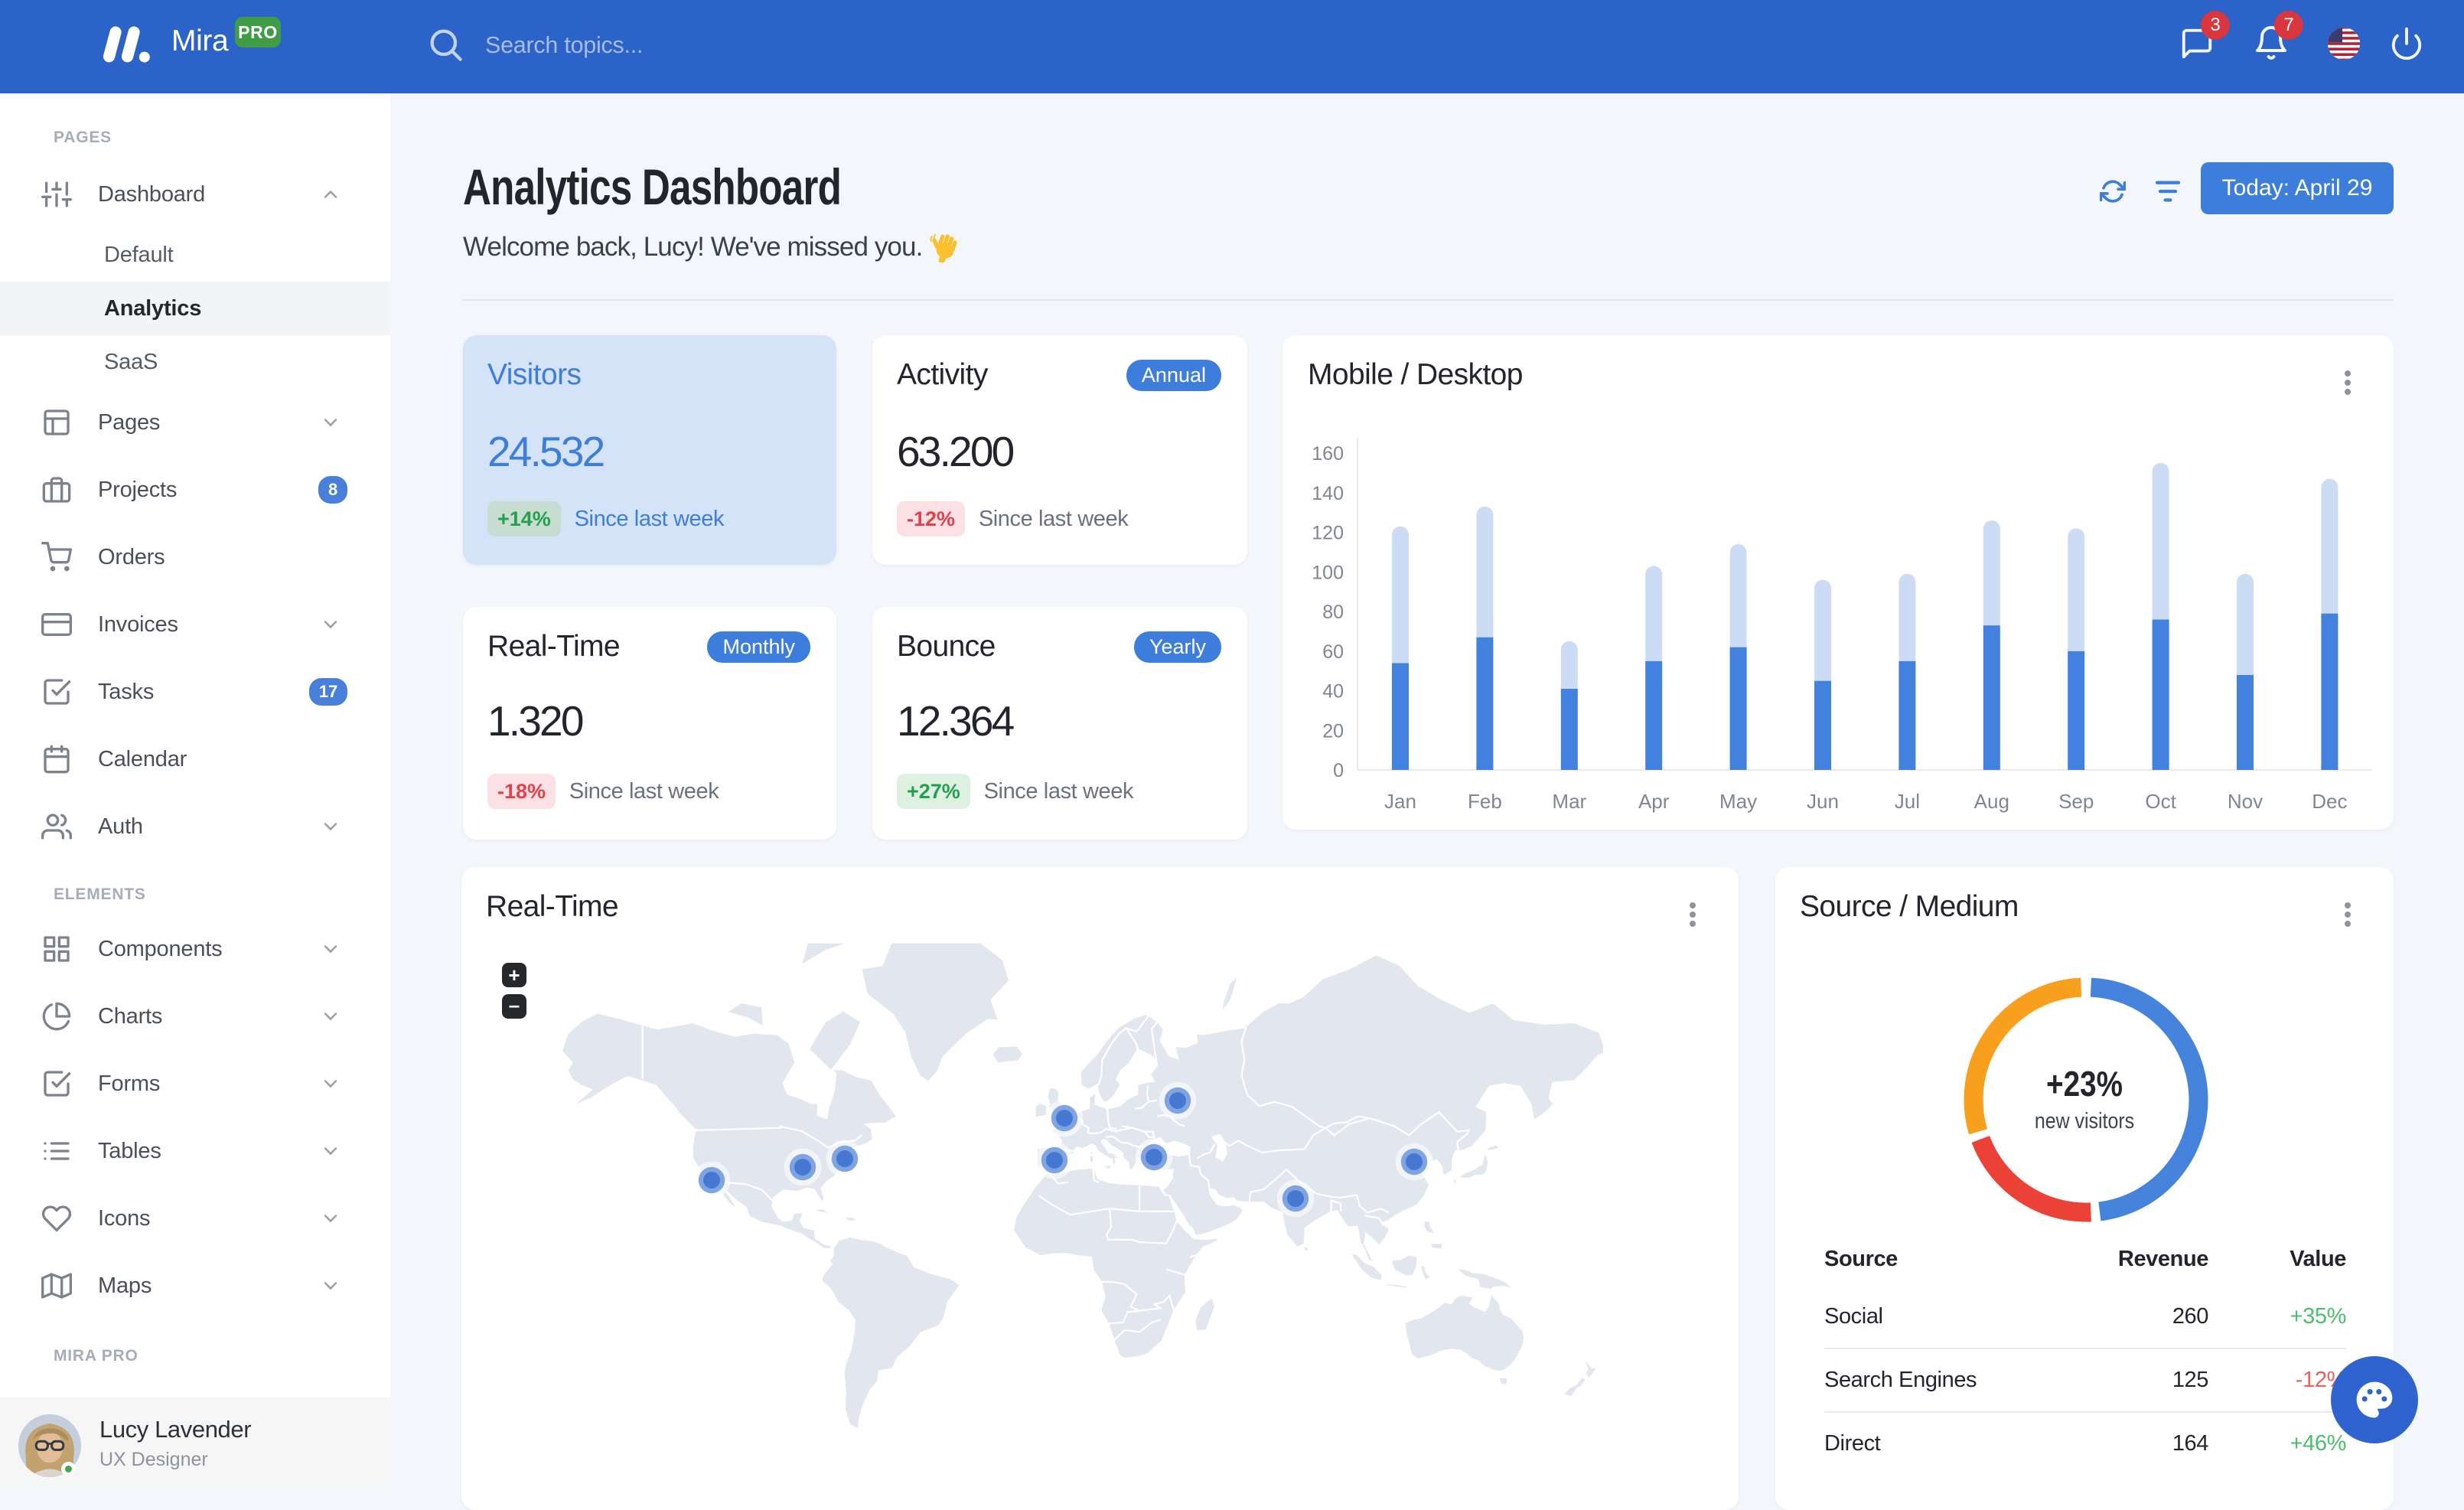 This screenshot has height=1510, width=2464. I want to click on svg-text: Sep, so click(2076, 801).